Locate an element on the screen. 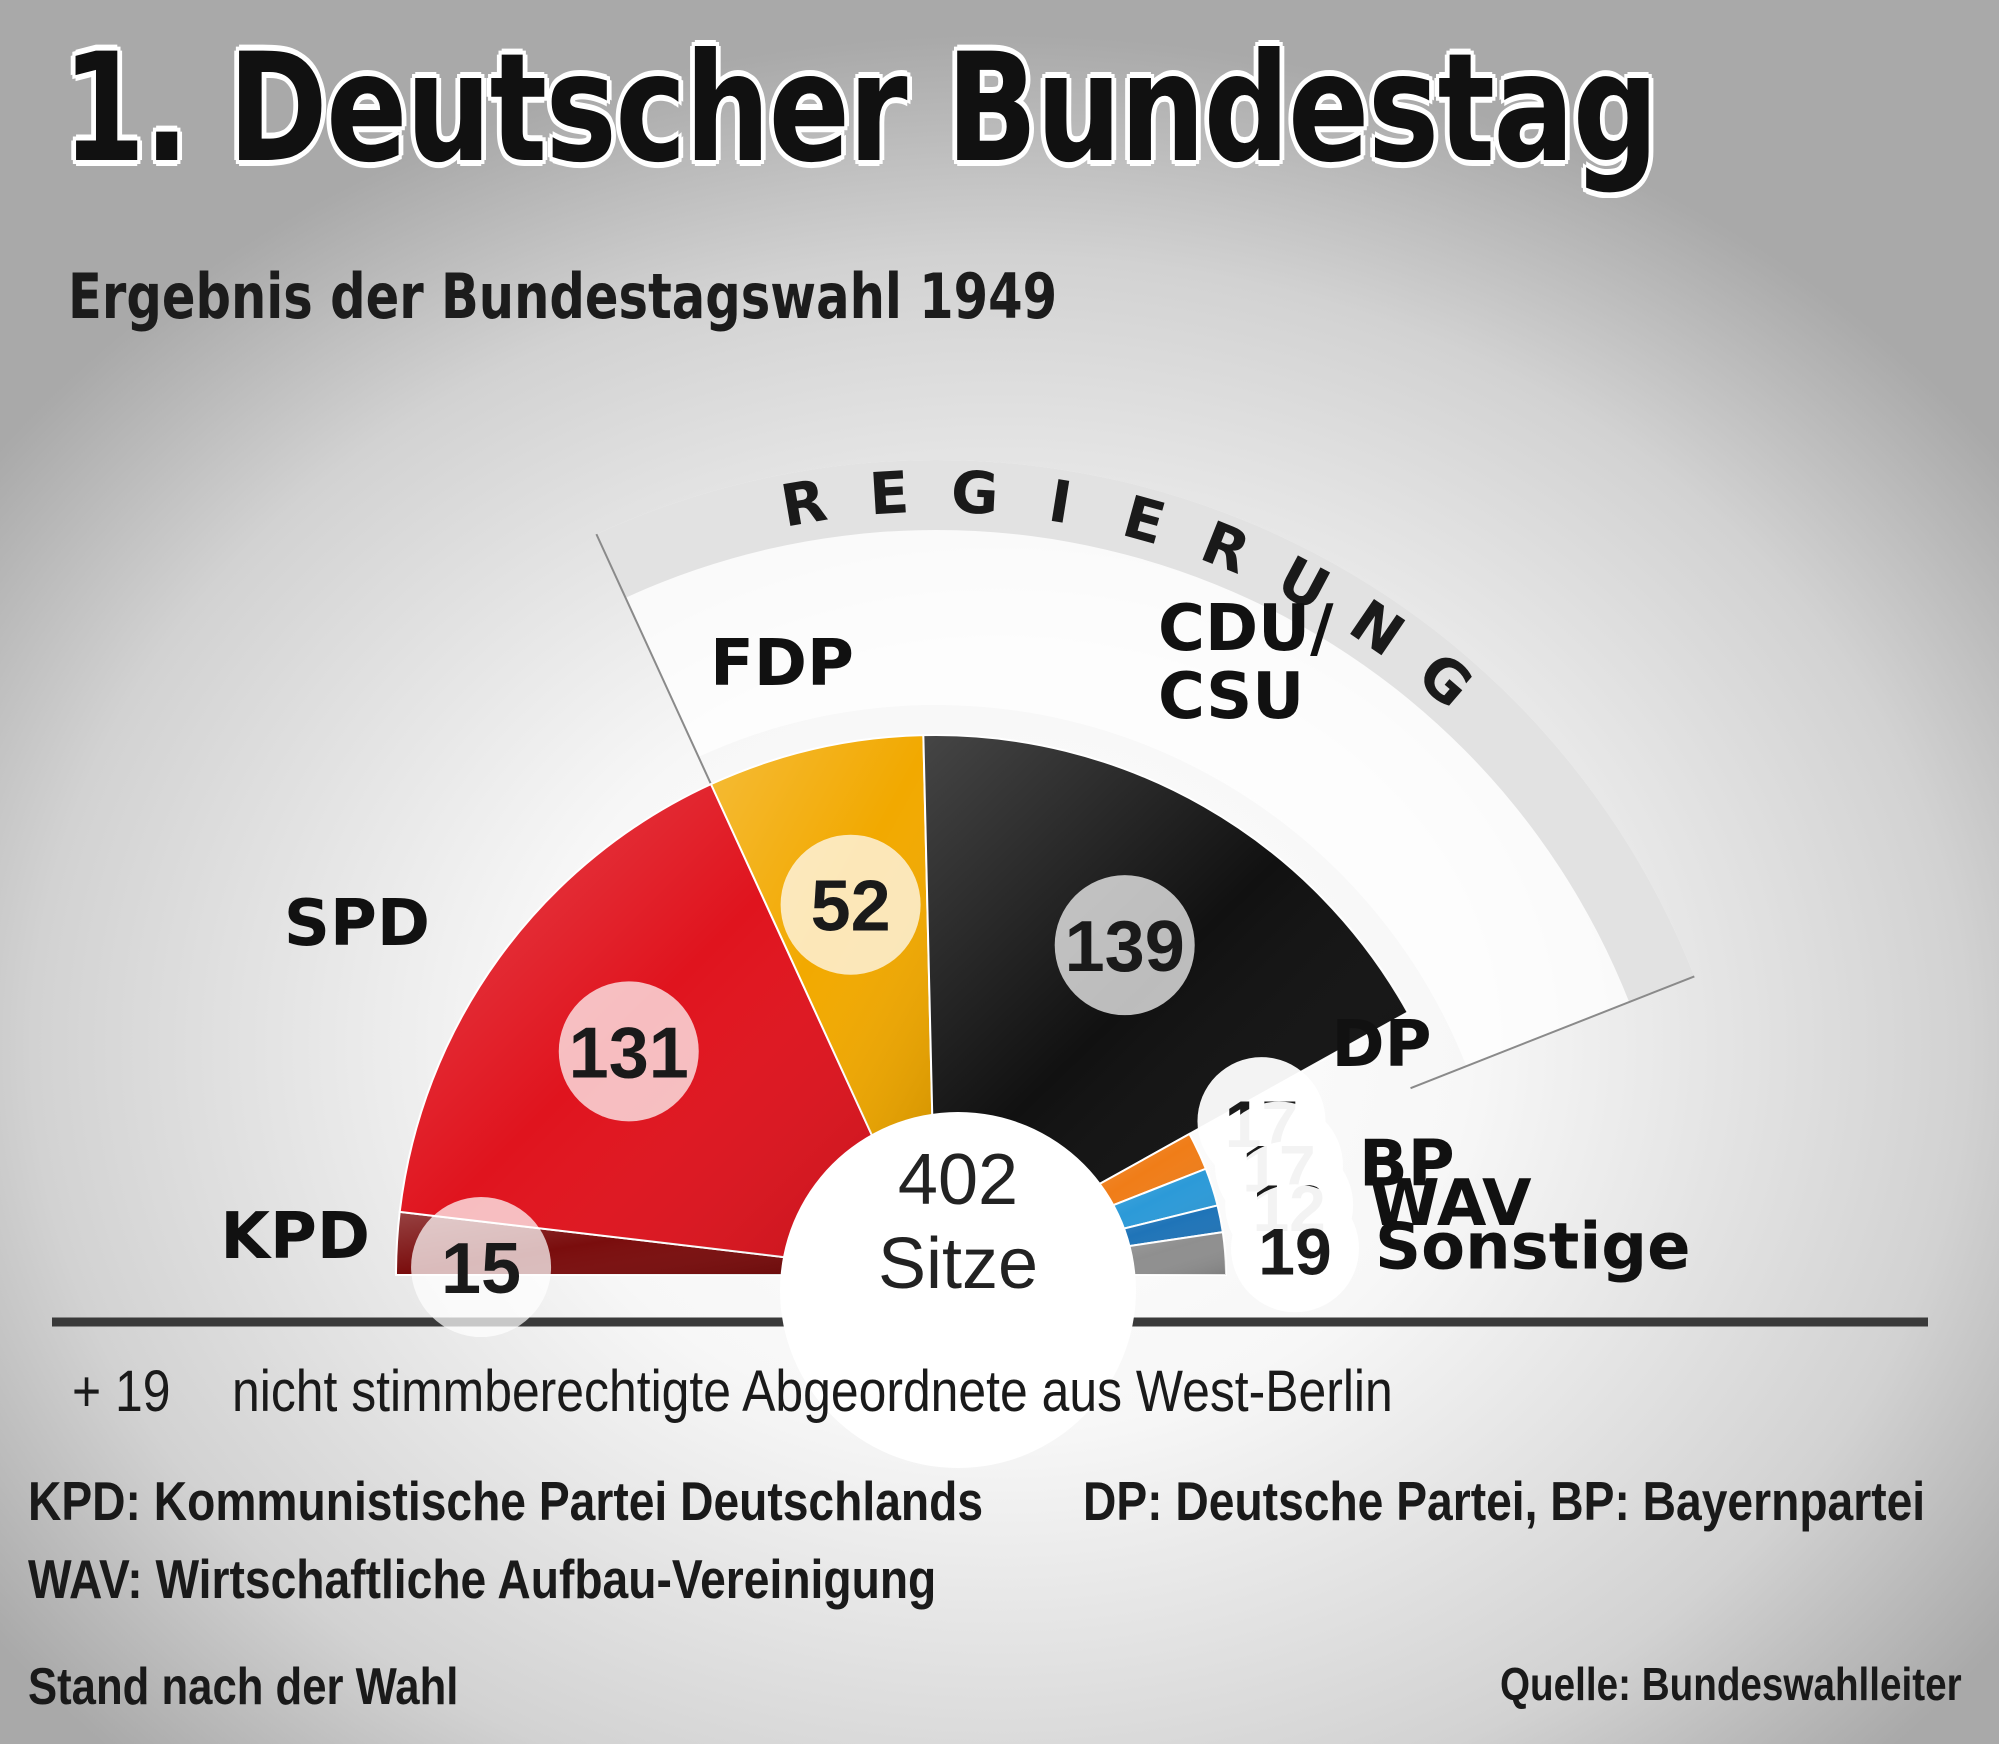 The width and height of the screenshot is (1999, 1744). footnote-wav: WAV: Wirtschaftliche Aufbau-Vereinigung is located at coordinates (482, 1579).